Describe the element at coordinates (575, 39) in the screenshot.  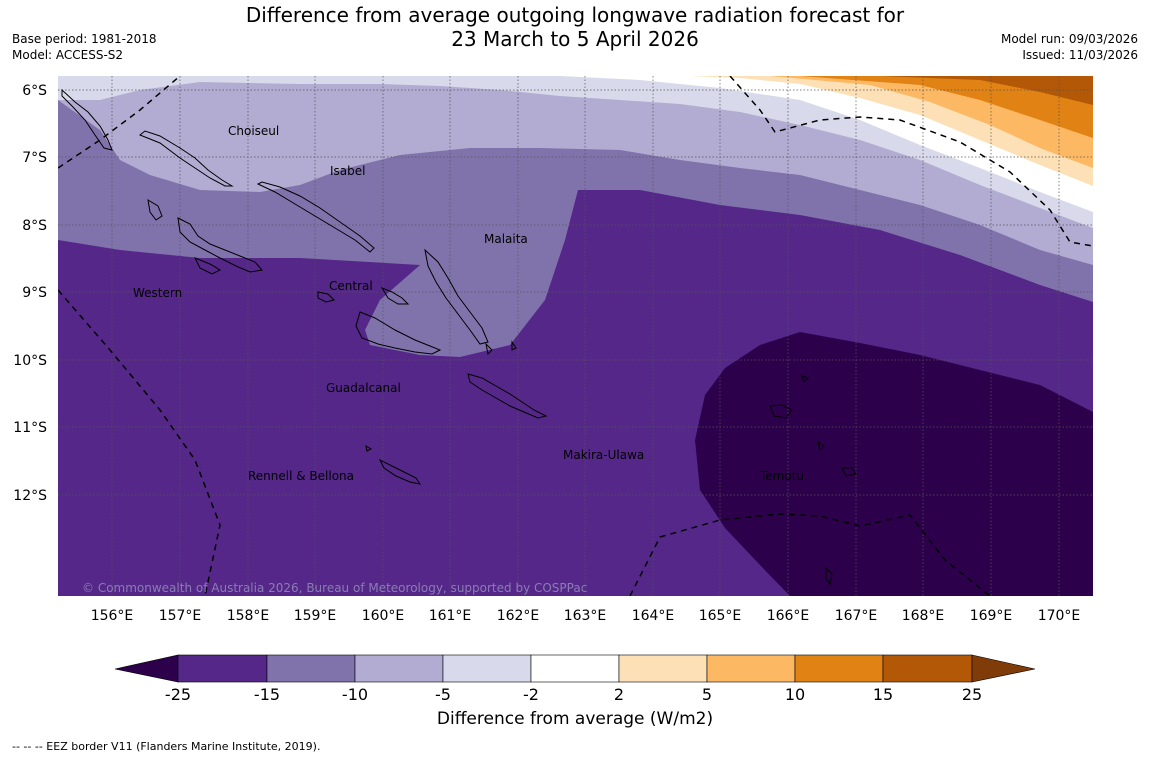
I see `title-line-2: 23 March to 5 April 2026` at that location.